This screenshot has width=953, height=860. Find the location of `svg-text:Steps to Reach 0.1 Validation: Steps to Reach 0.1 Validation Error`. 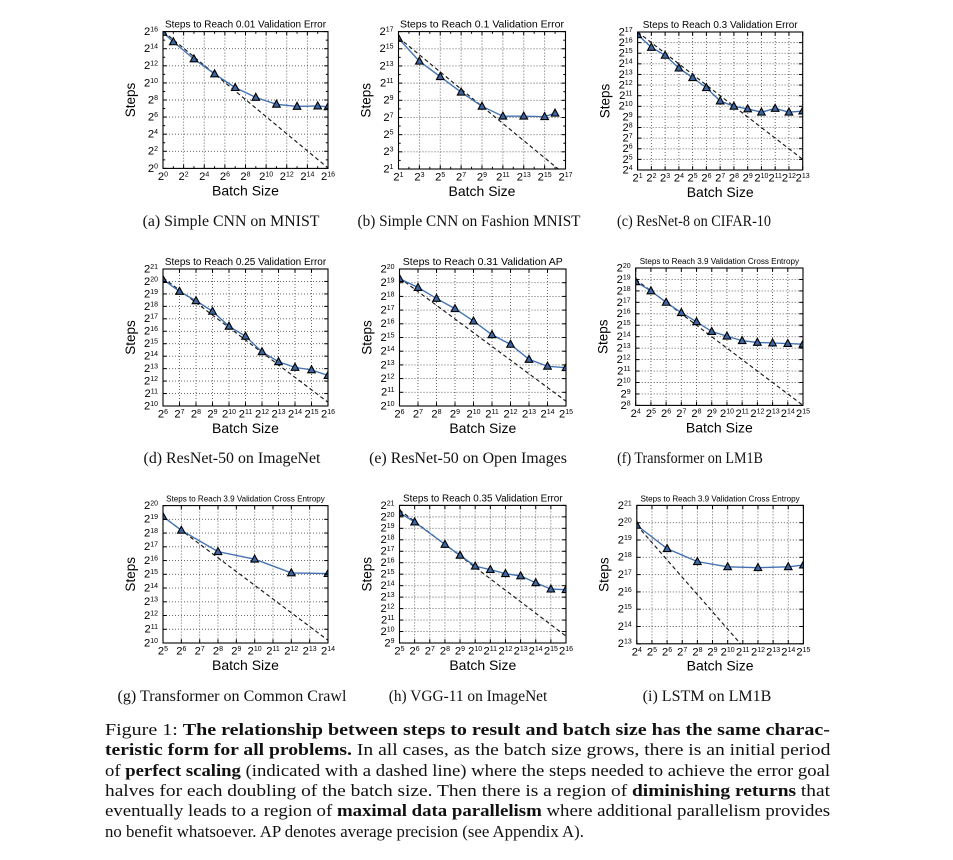

svg-text:Steps to Reach 0.1 Validation: Steps to Reach 0.1 Validation Error is located at coordinates (482, 25).